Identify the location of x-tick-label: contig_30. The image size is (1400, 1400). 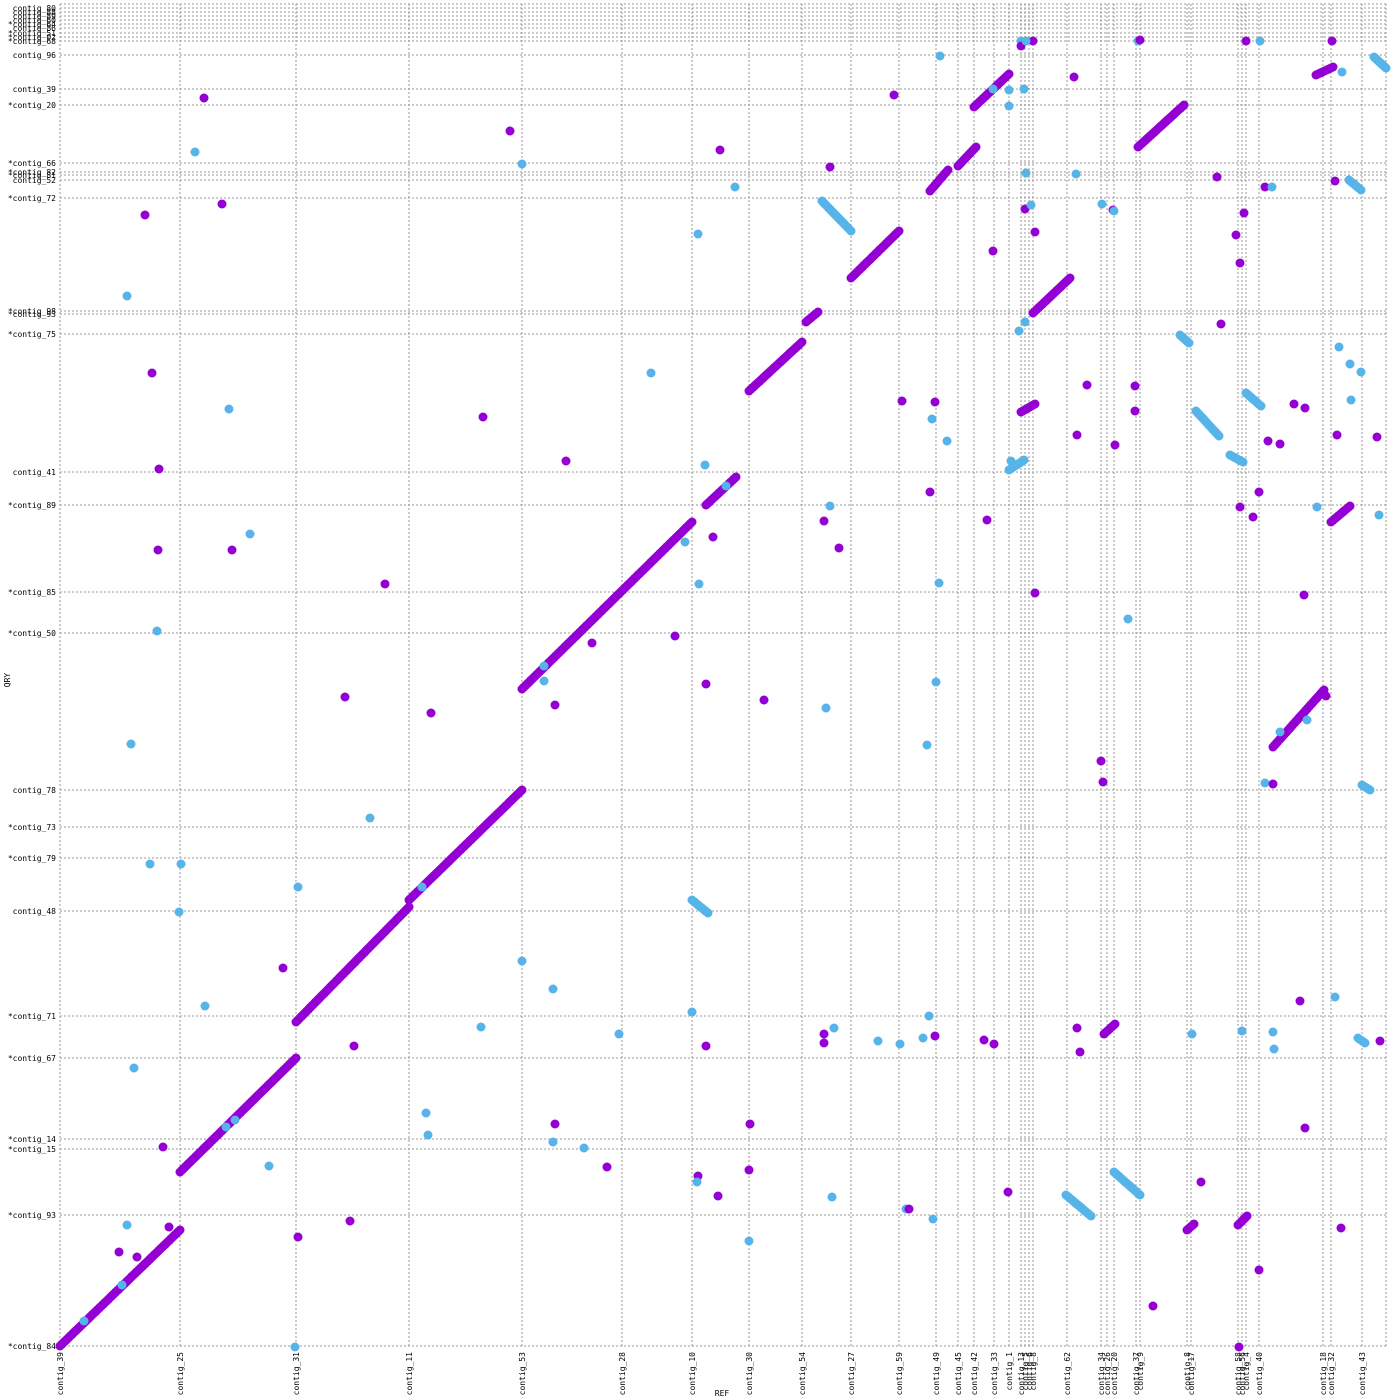
(749, 1374).